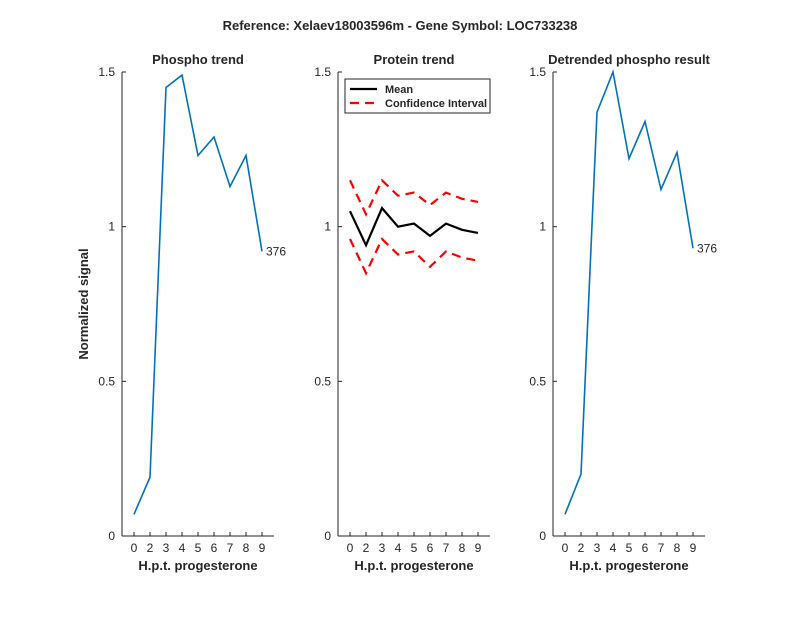  I want to click on series-line-confidence-interval, so click(414, 197).